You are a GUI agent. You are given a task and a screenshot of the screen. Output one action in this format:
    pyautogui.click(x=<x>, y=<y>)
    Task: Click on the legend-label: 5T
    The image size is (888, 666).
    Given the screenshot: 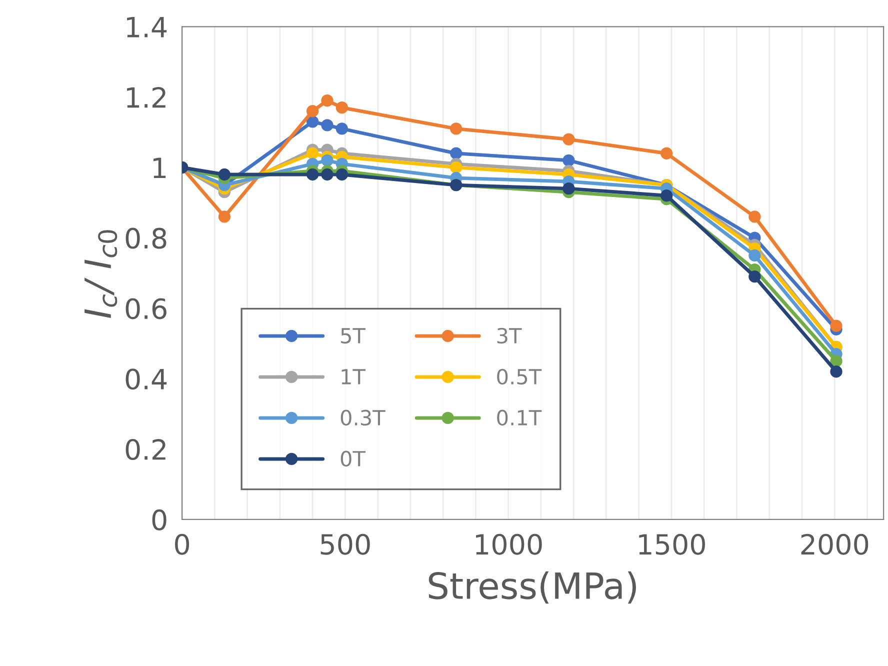 What is the action you would take?
    pyautogui.click(x=353, y=336)
    